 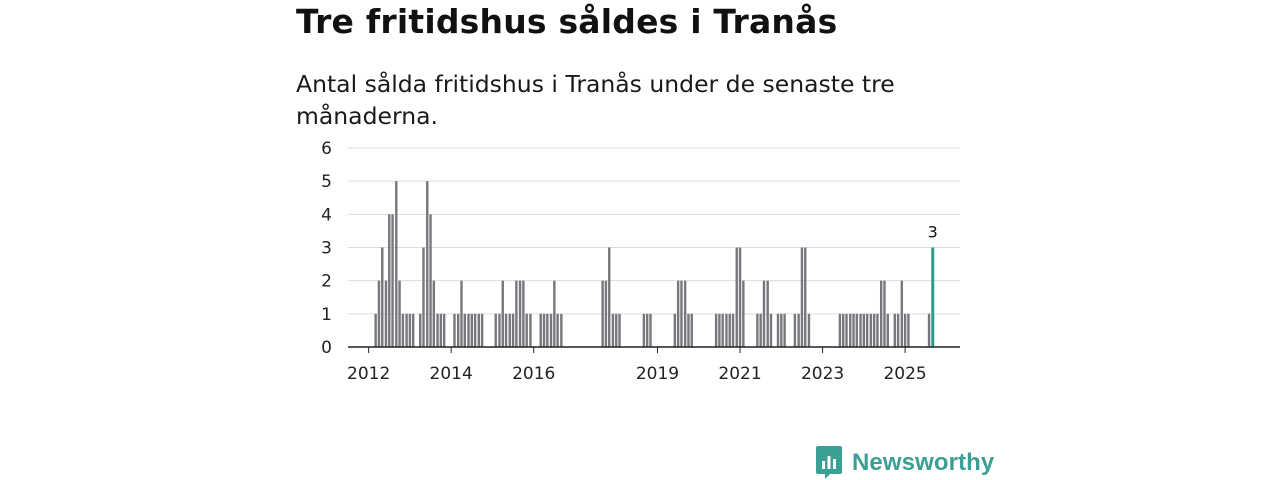 What do you see at coordinates (933, 297) in the screenshot?
I see `bar-highlight` at bounding box center [933, 297].